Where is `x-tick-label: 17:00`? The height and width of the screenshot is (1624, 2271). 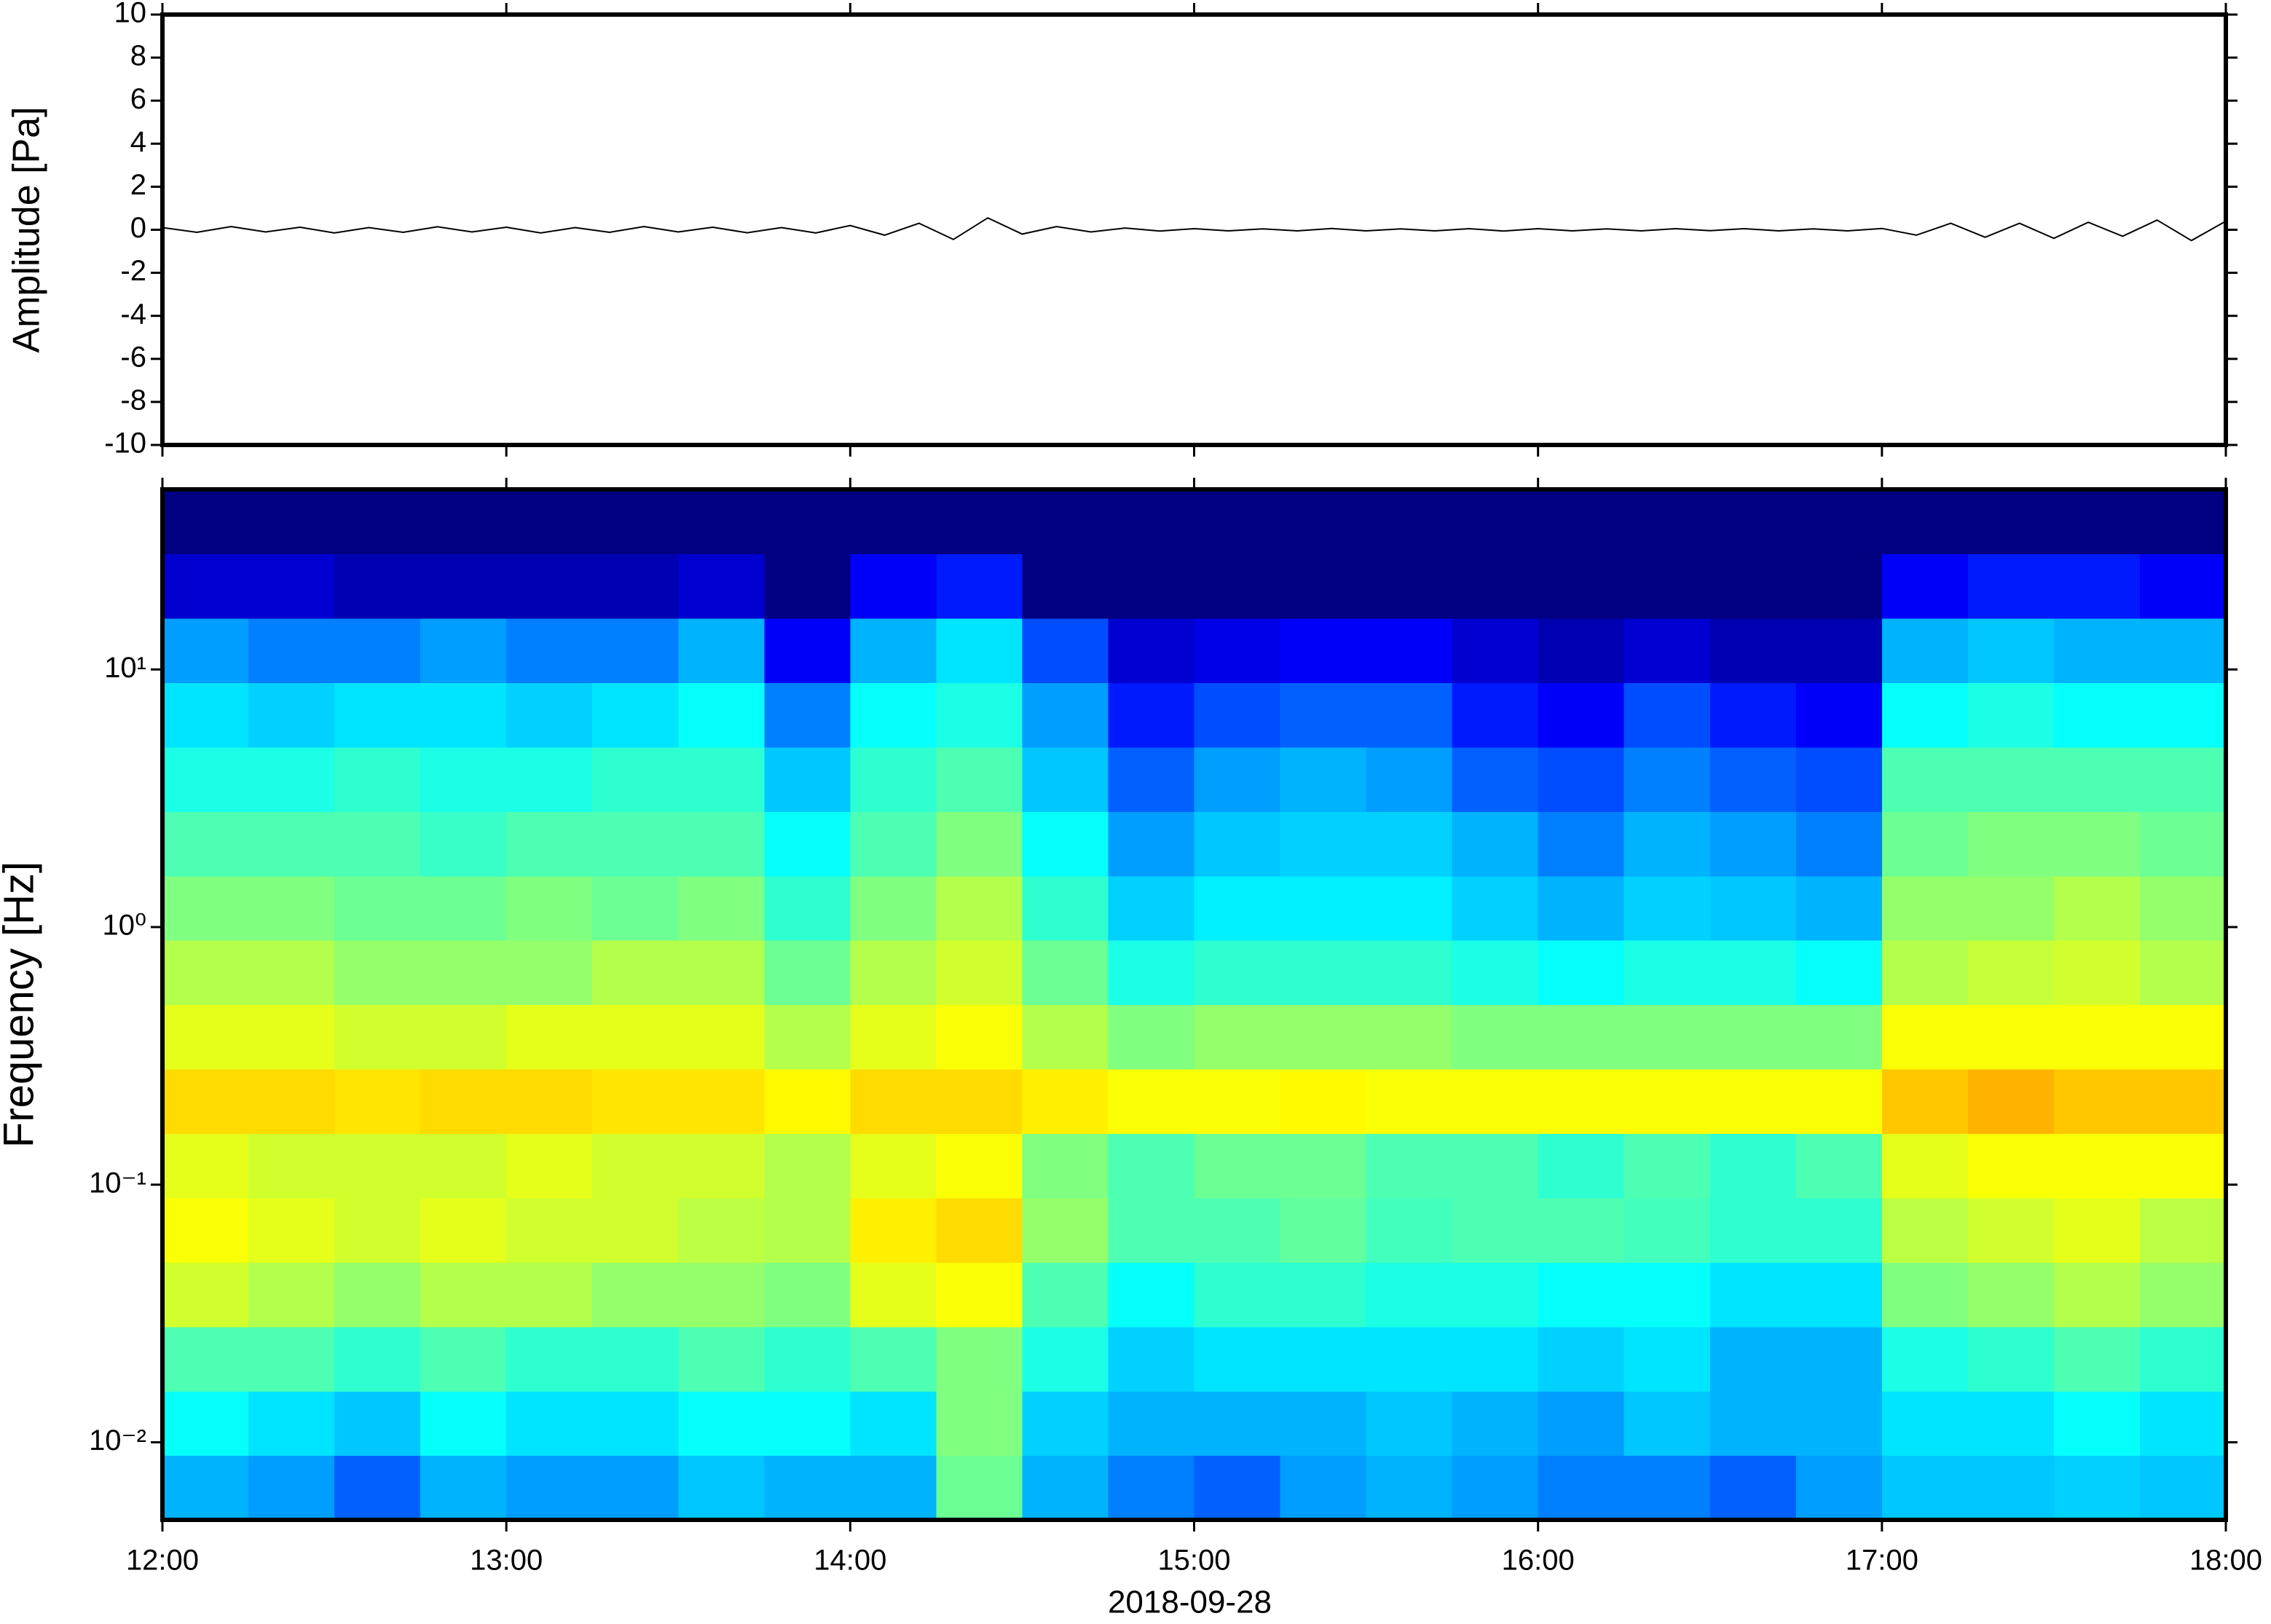 x-tick-label: 17:00 is located at coordinates (1882, 1561).